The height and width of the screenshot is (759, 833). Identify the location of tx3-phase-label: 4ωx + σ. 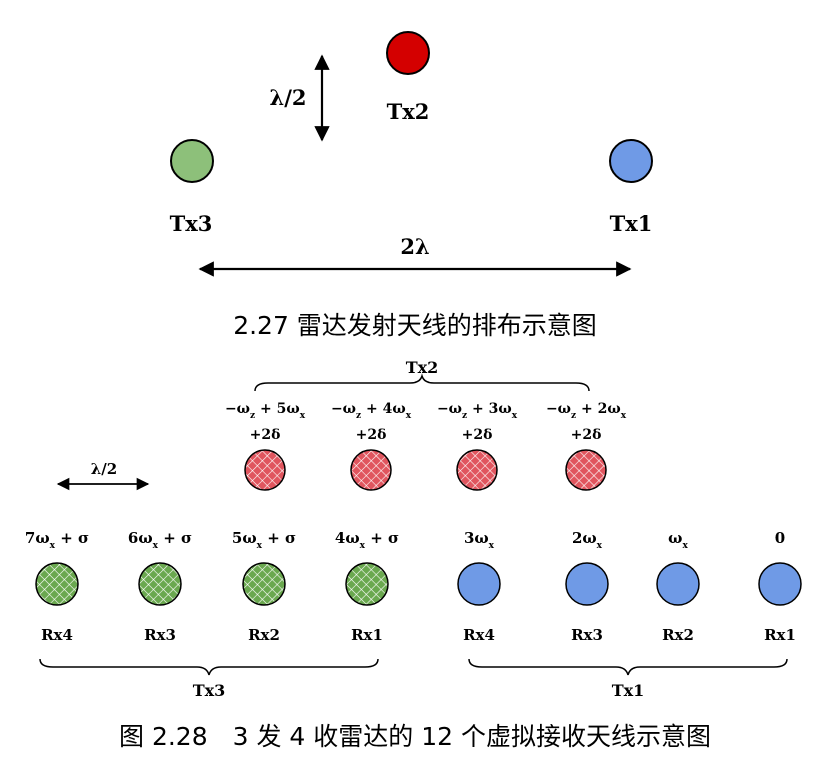
(367, 540).